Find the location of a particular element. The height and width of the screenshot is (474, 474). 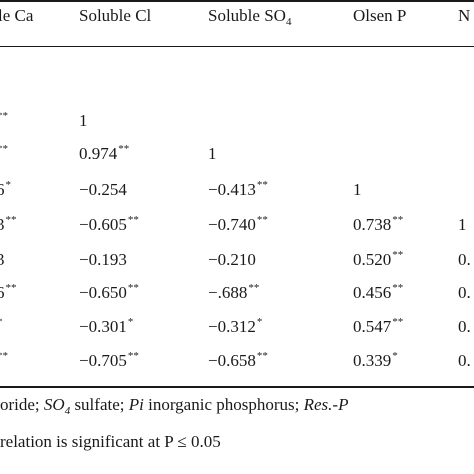

cell-value: −.688 is located at coordinates (228, 292).